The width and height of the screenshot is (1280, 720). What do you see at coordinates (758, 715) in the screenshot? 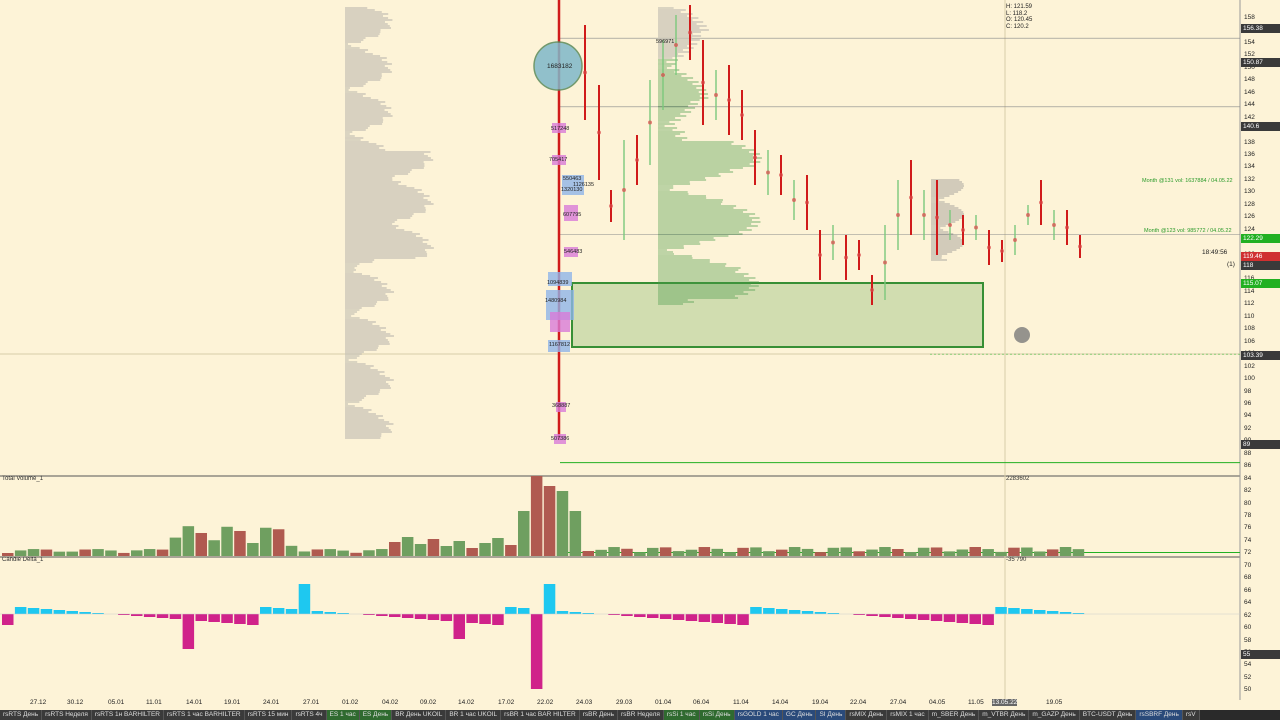
I see `chart-tab: rsGOLD 1 час` at bounding box center [758, 715].